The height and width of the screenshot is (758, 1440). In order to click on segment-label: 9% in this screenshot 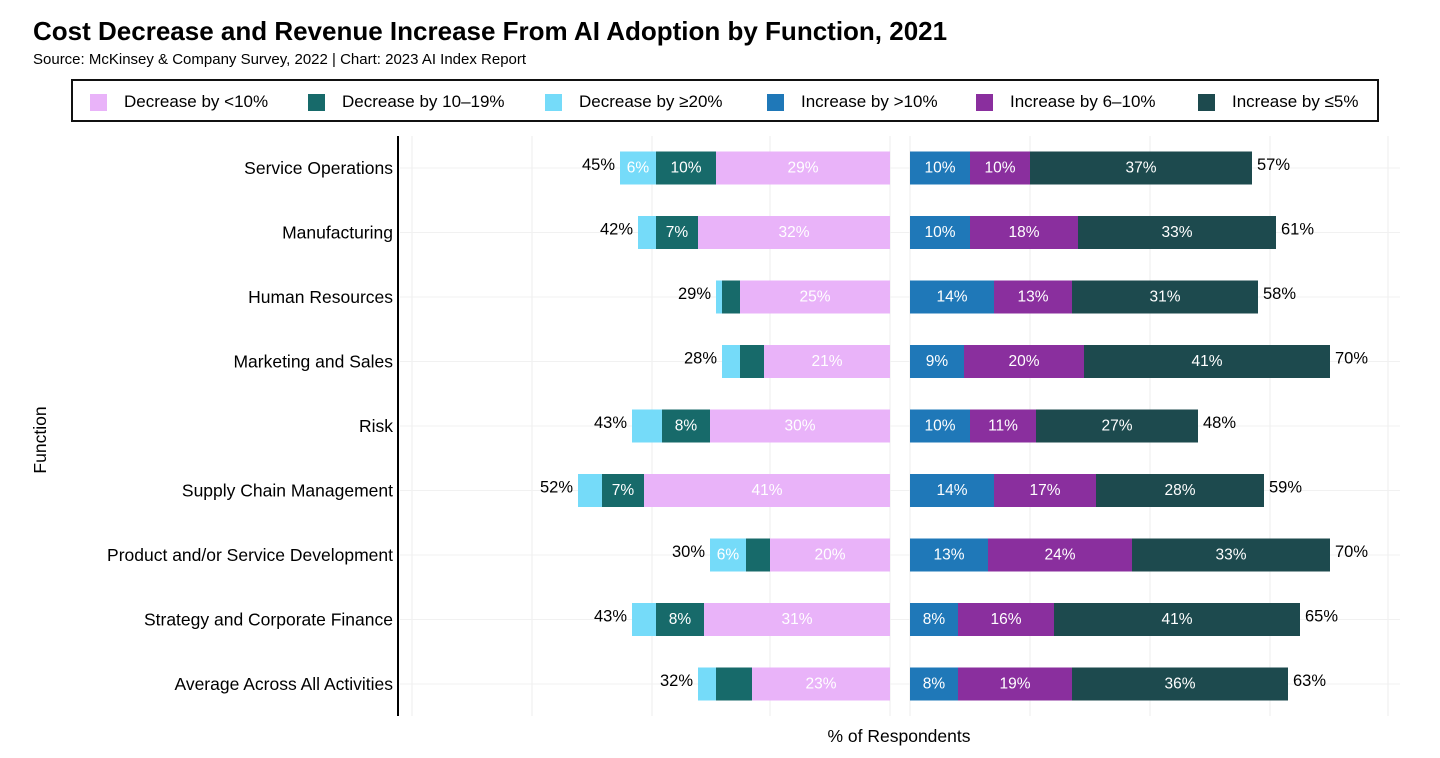, I will do `click(937, 361)`.